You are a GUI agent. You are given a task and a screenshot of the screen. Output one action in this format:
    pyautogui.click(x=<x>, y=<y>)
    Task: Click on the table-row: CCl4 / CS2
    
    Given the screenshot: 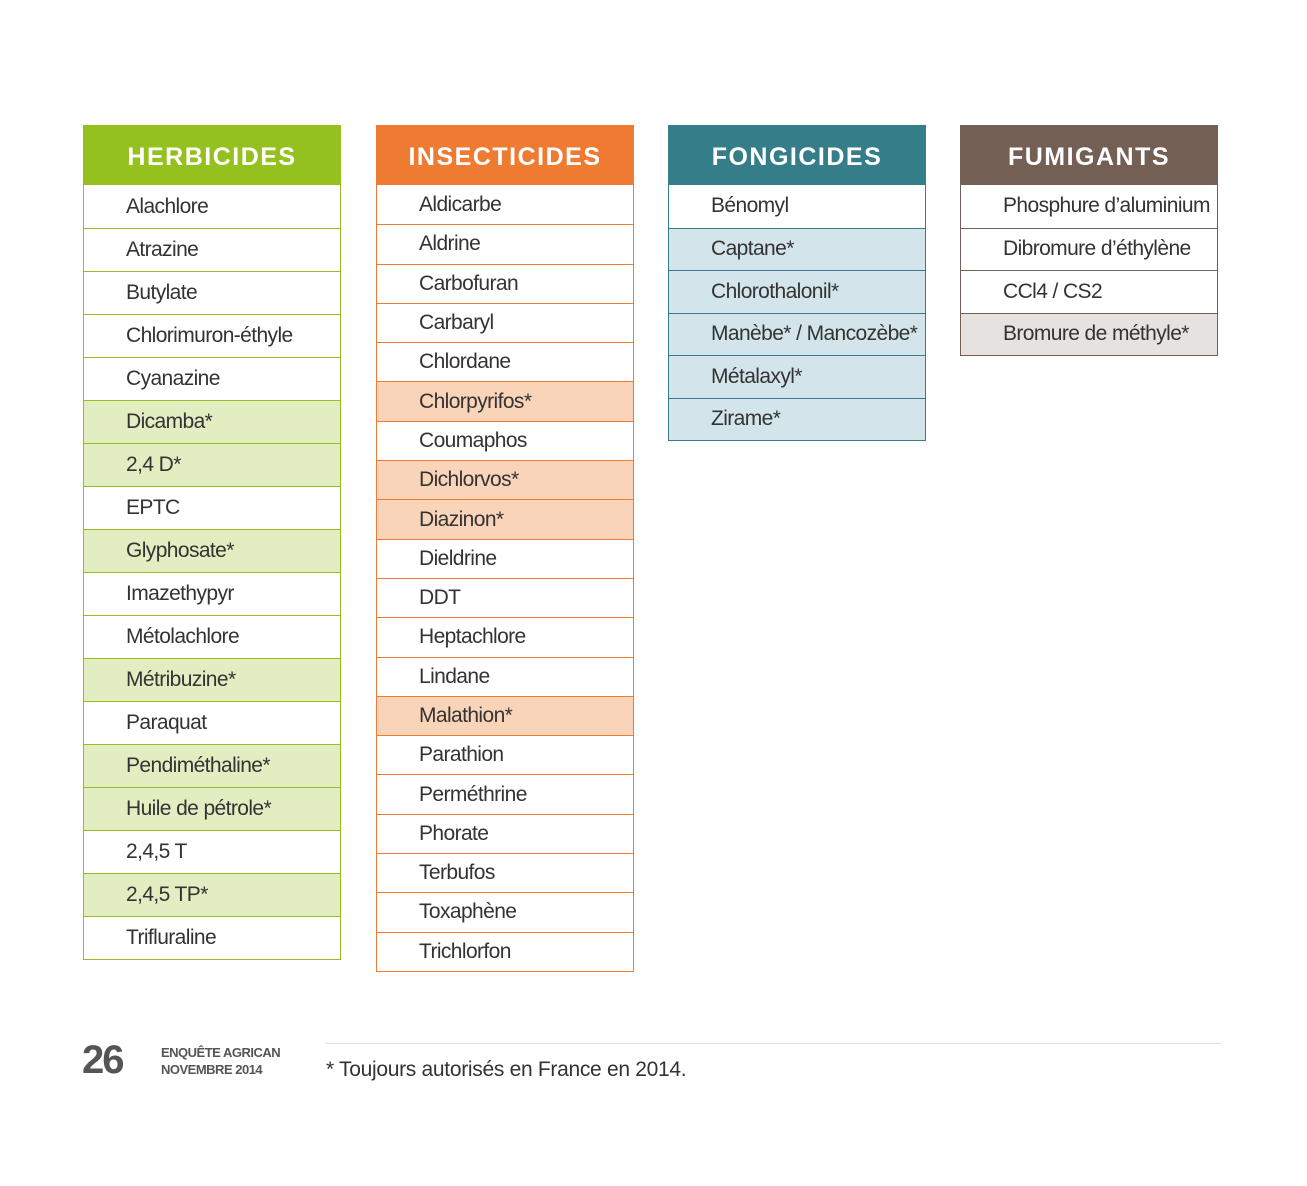 What is the action you would take?
    pyautogui.click(x=1089, y=291)
    